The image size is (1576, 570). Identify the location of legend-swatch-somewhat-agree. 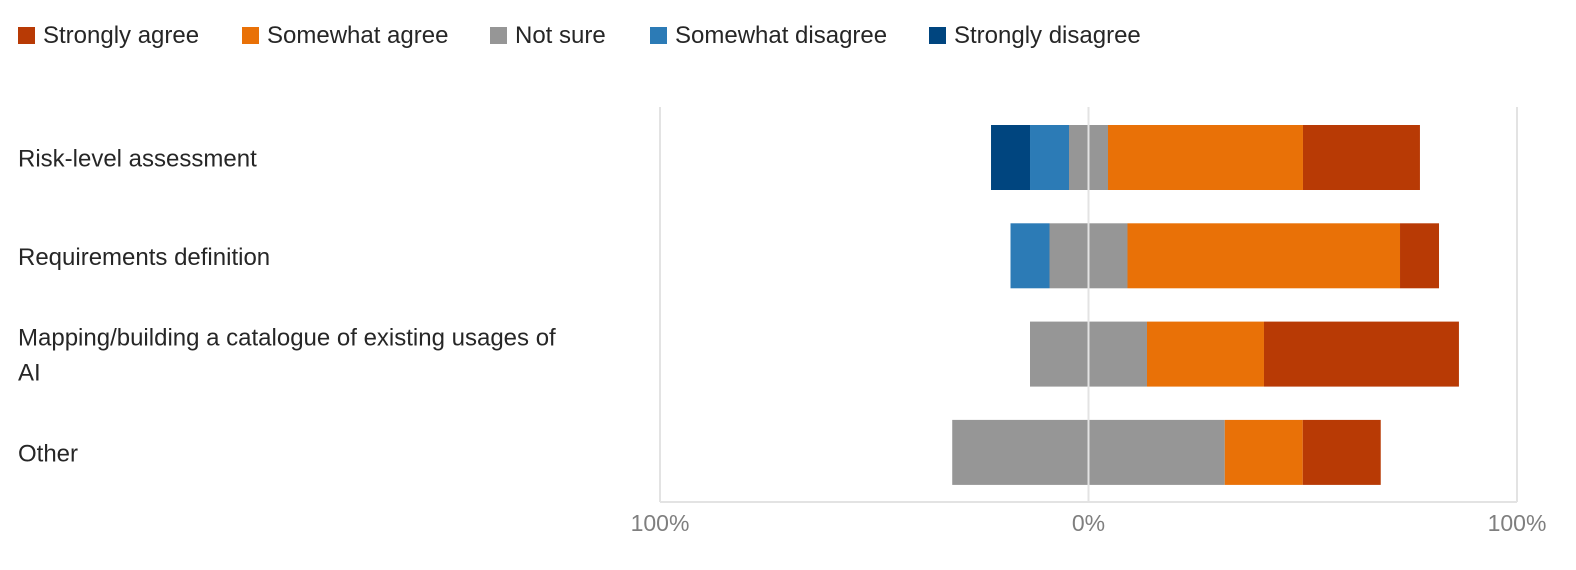
(250, 35).